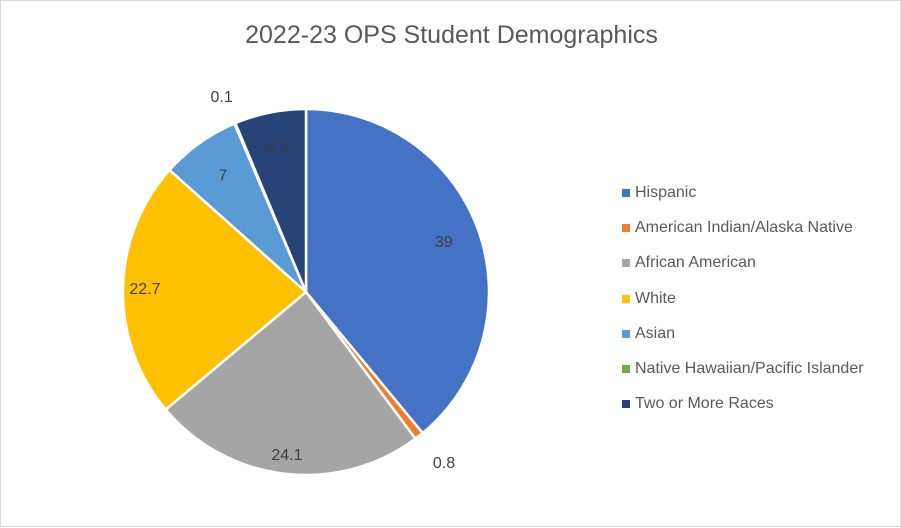 This screenshot has height=528, width=901. Describe the element at coordinates (444, 242) in the screenshot. I see `data-label-hispanic: 39` at that location.